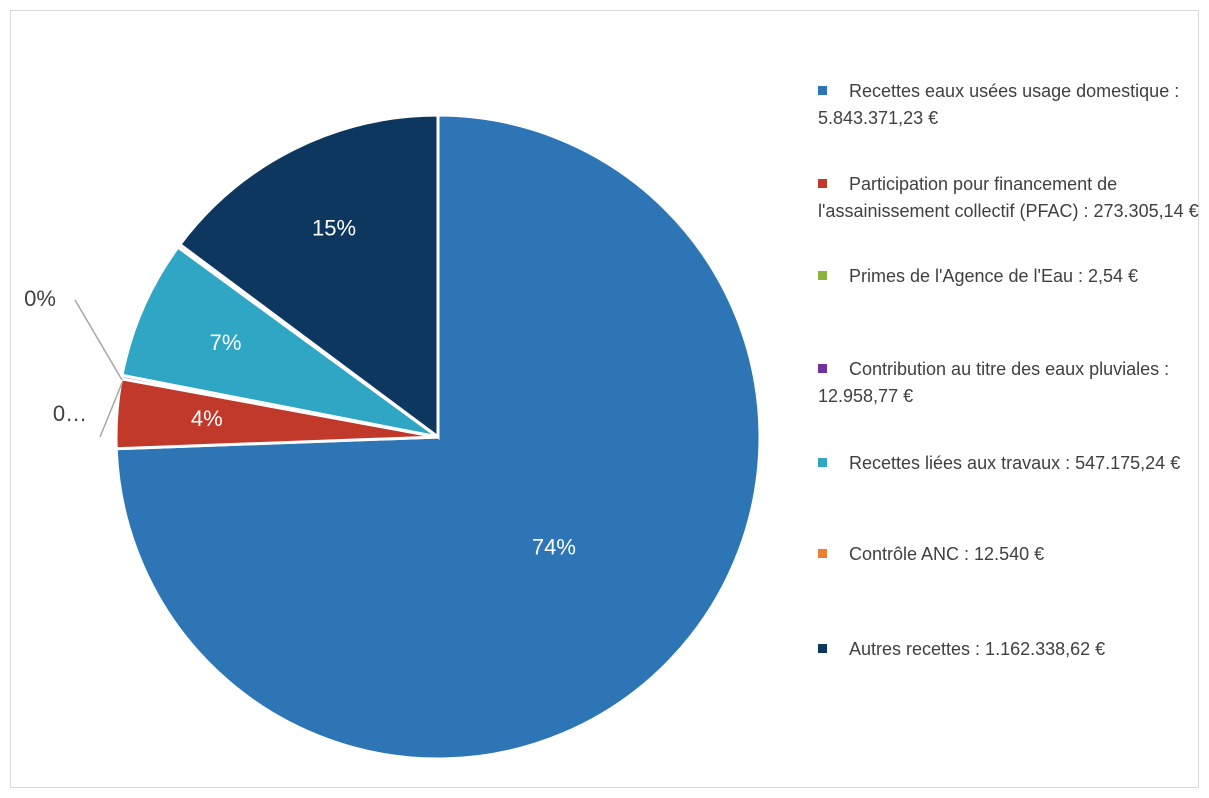 The height and width of the screenshot is (798, 1209). What do you see at coordinates (226, 342) in the screenshot?
I see `data-label: 7%` at bounding box center [226, 342].